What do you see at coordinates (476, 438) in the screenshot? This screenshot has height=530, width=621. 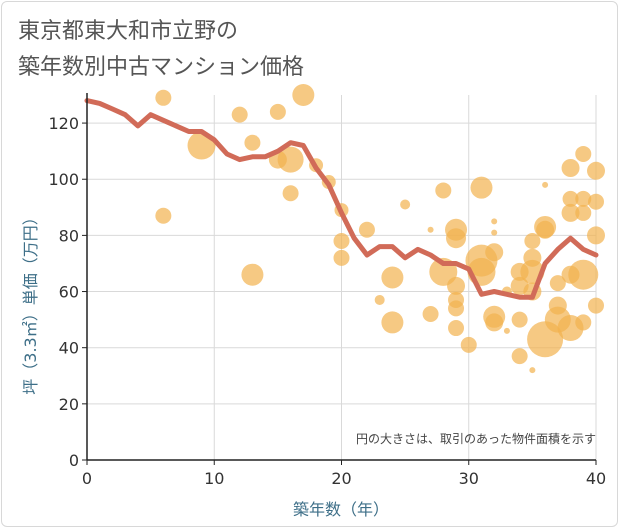 I see `size-note: 円の大きさは、取引のあった物件面積を示す` at bounding box center [476, 438].